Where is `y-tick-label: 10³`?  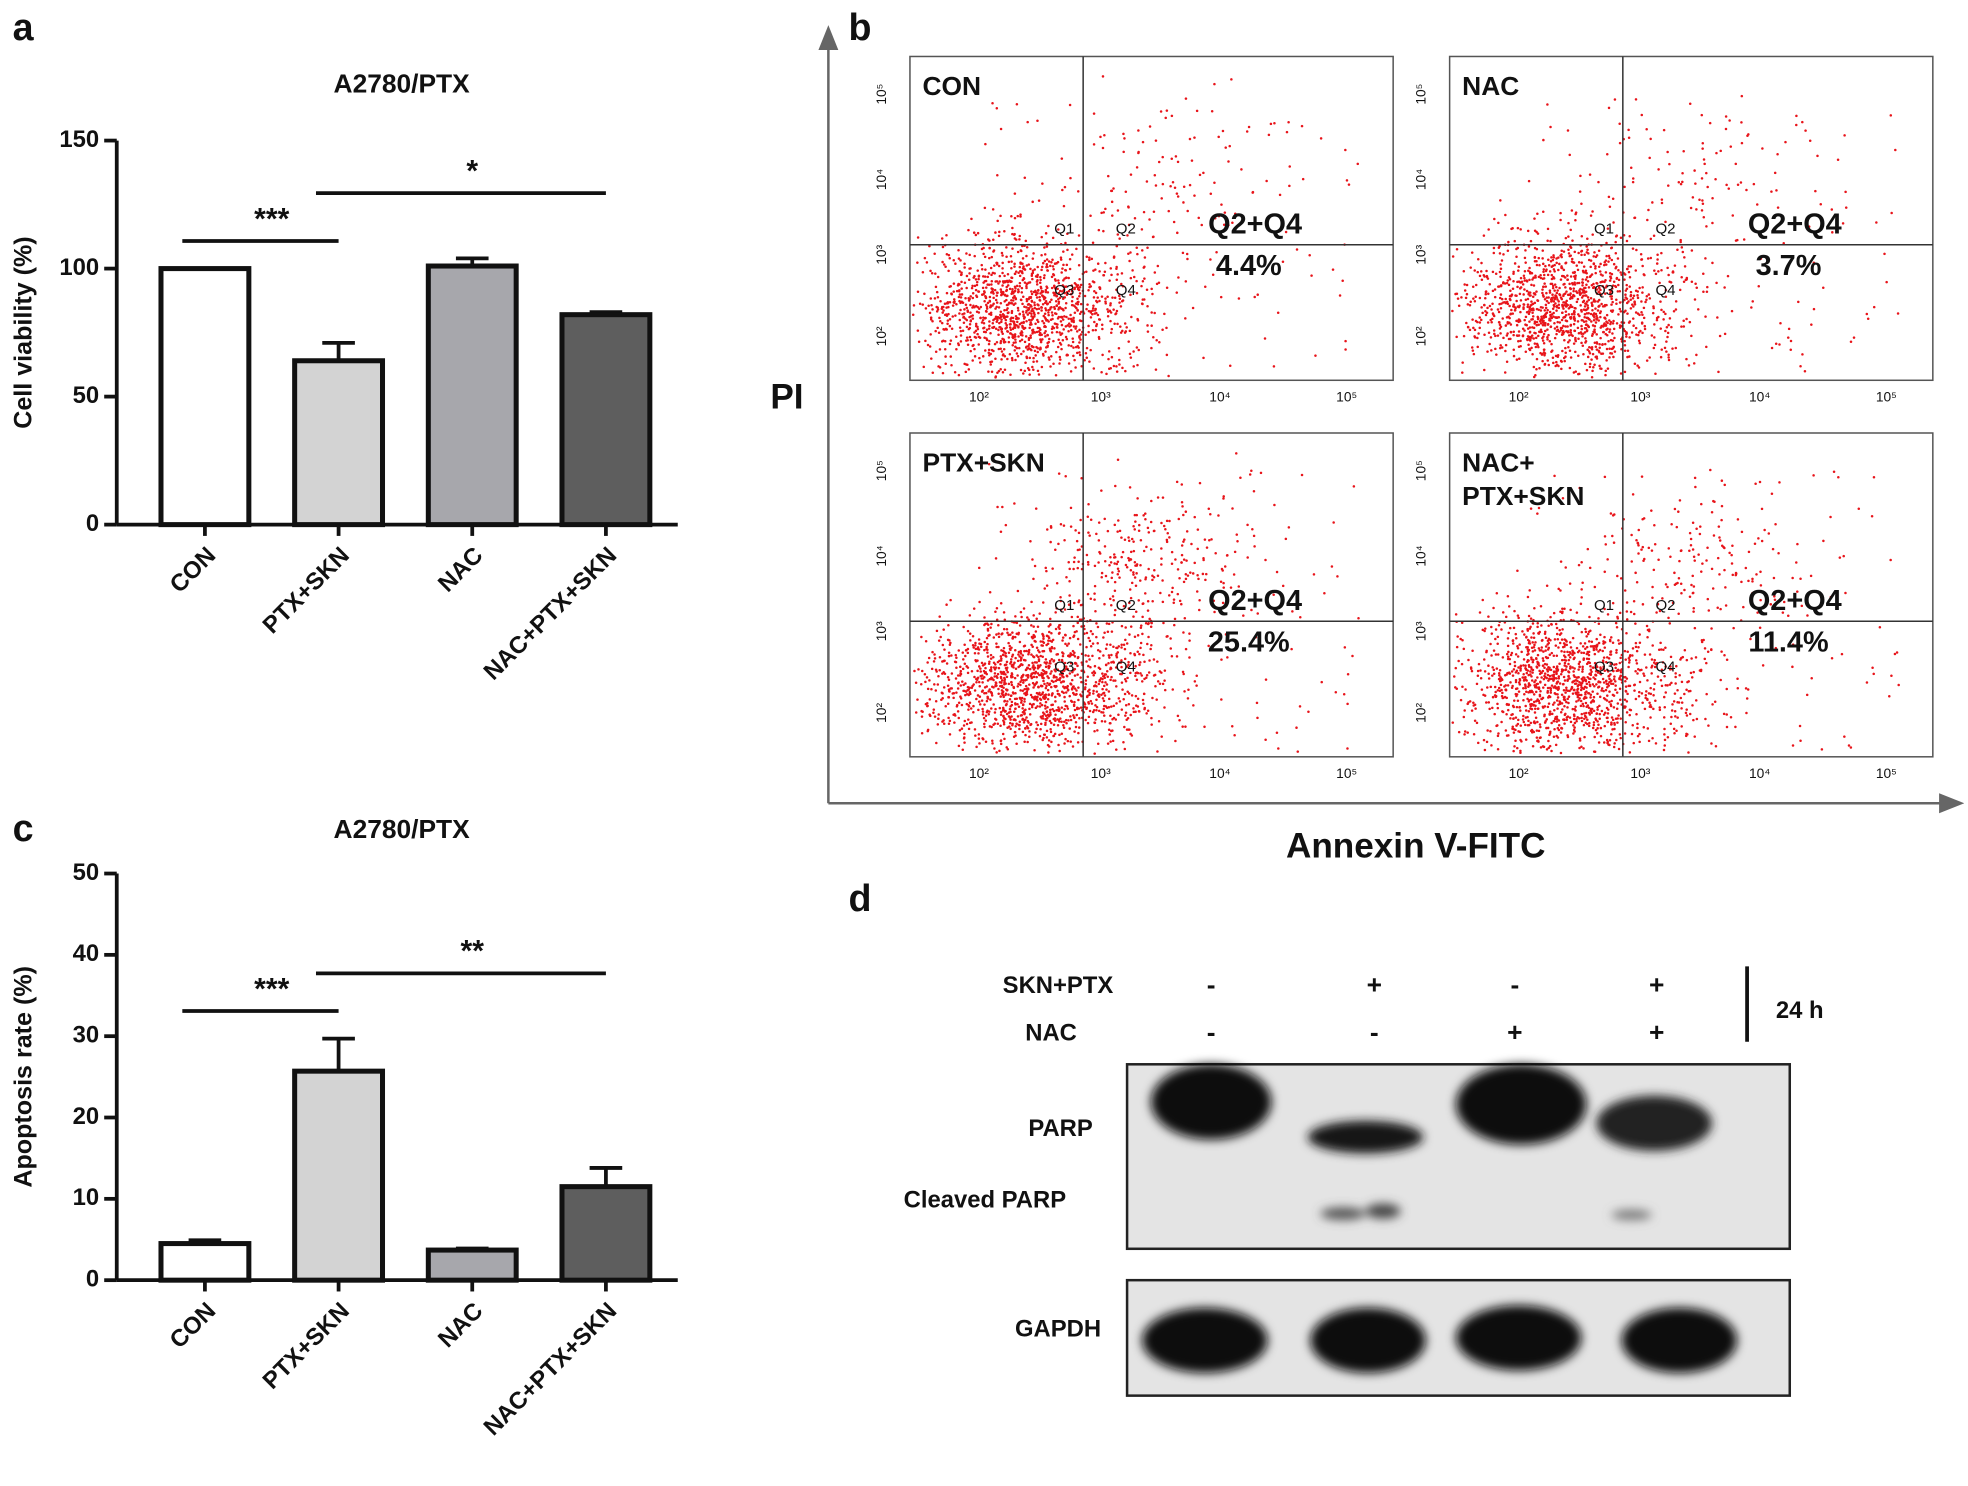
y-tick-label: 10³ is located at coordinates (1421, 254).